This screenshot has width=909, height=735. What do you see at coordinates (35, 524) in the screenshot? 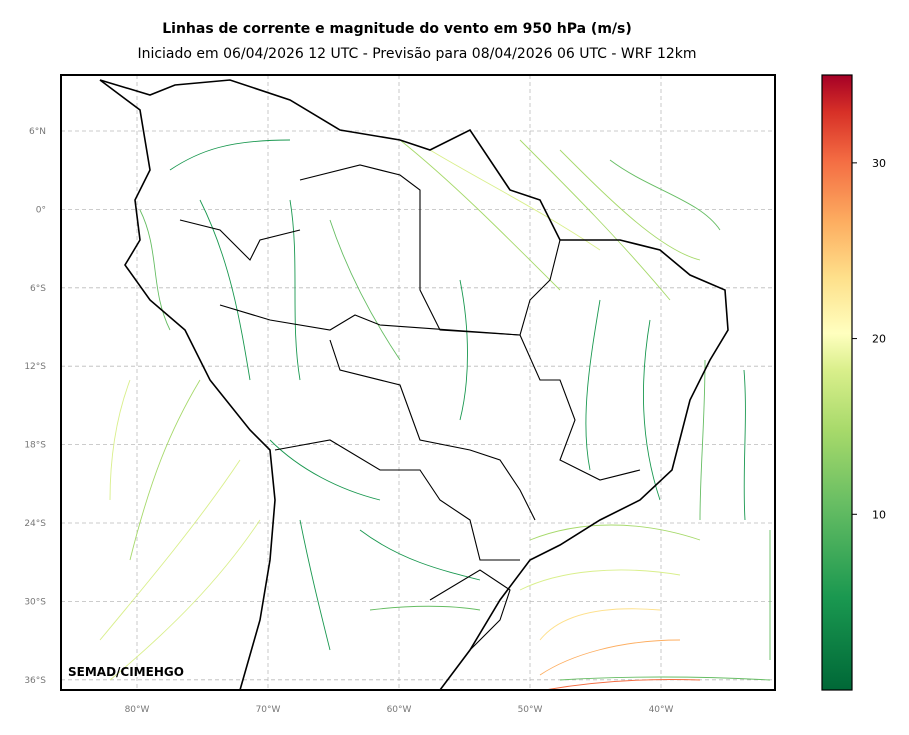
I see `lat-label: 24°S` at bounding box center [35, 524].